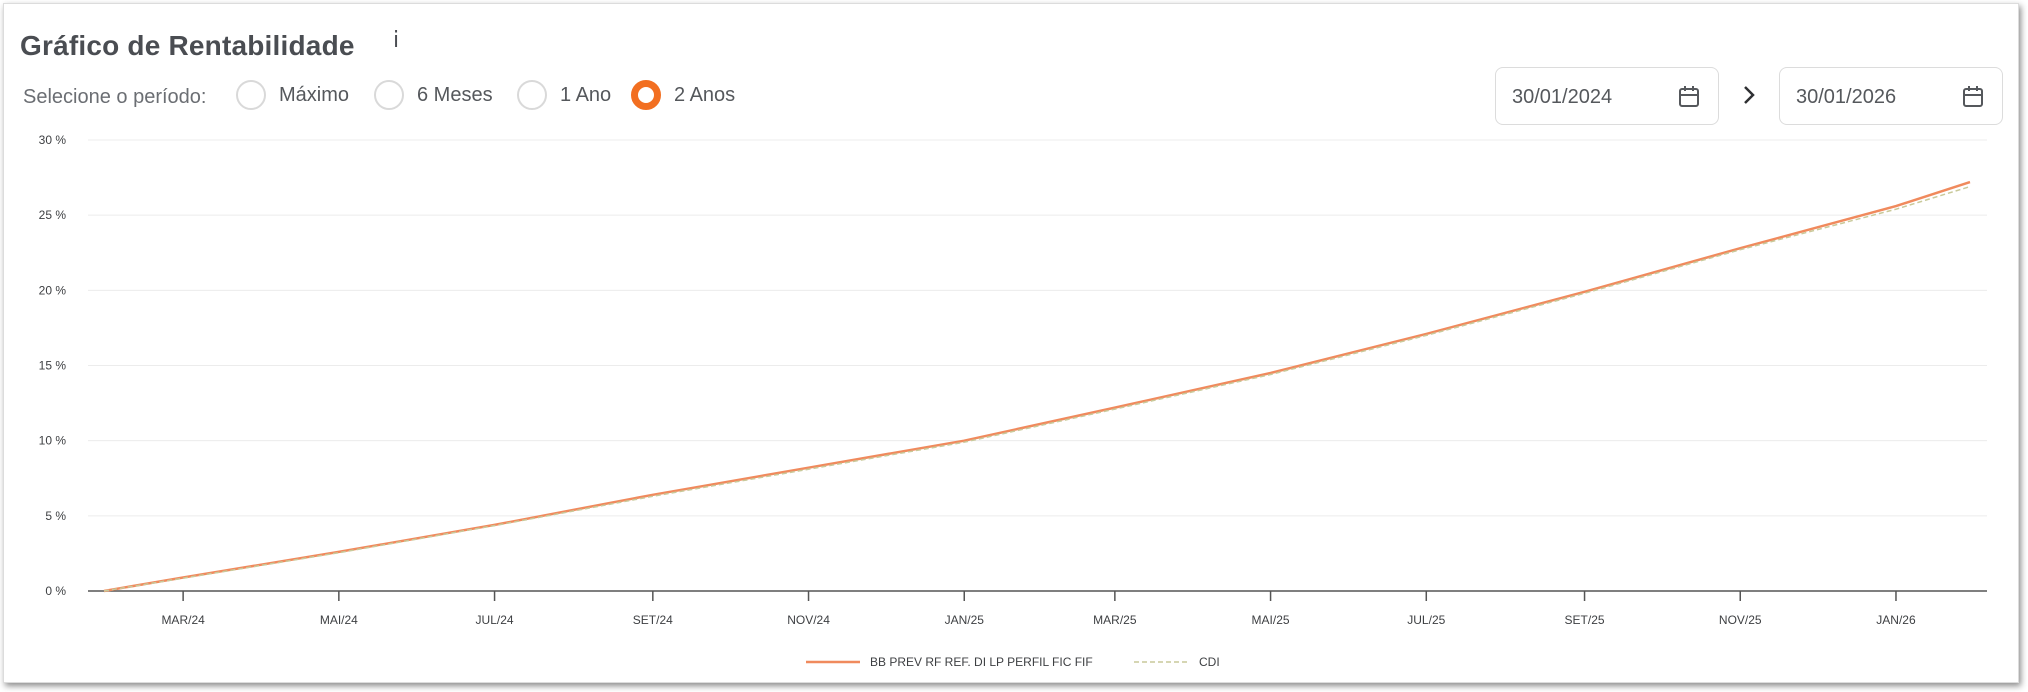  Describe the element at coordinates (1209, 662) in the screenshot. I see `legend-cdi-label: CDI` at that location.